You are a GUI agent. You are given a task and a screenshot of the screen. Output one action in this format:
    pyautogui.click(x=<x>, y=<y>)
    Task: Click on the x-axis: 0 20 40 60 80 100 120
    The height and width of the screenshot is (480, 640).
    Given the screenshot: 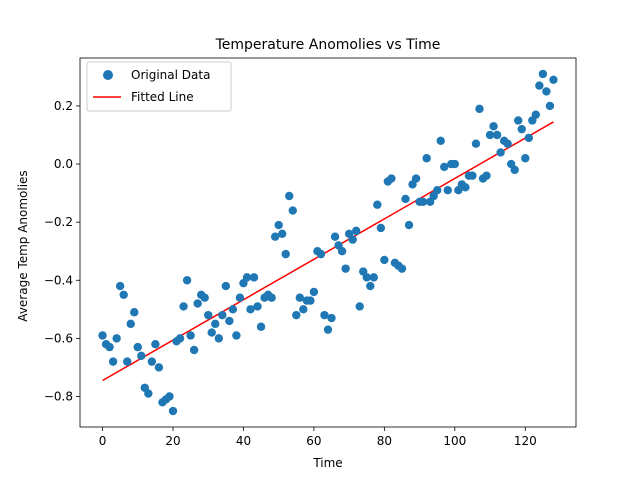 What is the action you would take?
    pyautogui.click(x=318, y=437)
    